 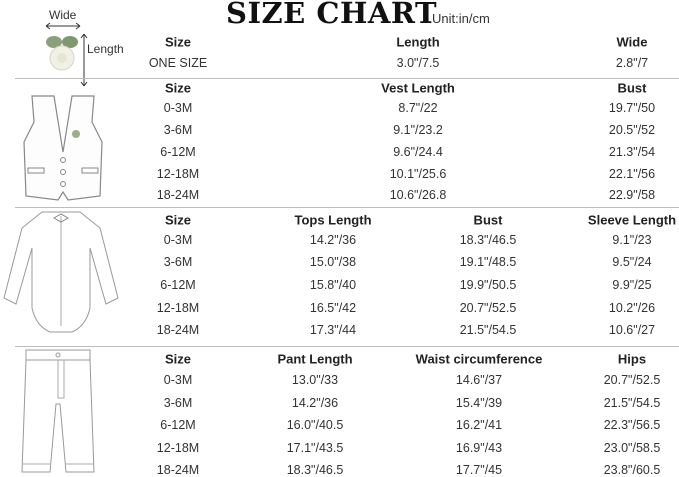 What do you see at coordinates (632, 330) in the screenshot?
I see `bodysuit-table-cell: 10.6"/27` at bounding box center [632, 330].